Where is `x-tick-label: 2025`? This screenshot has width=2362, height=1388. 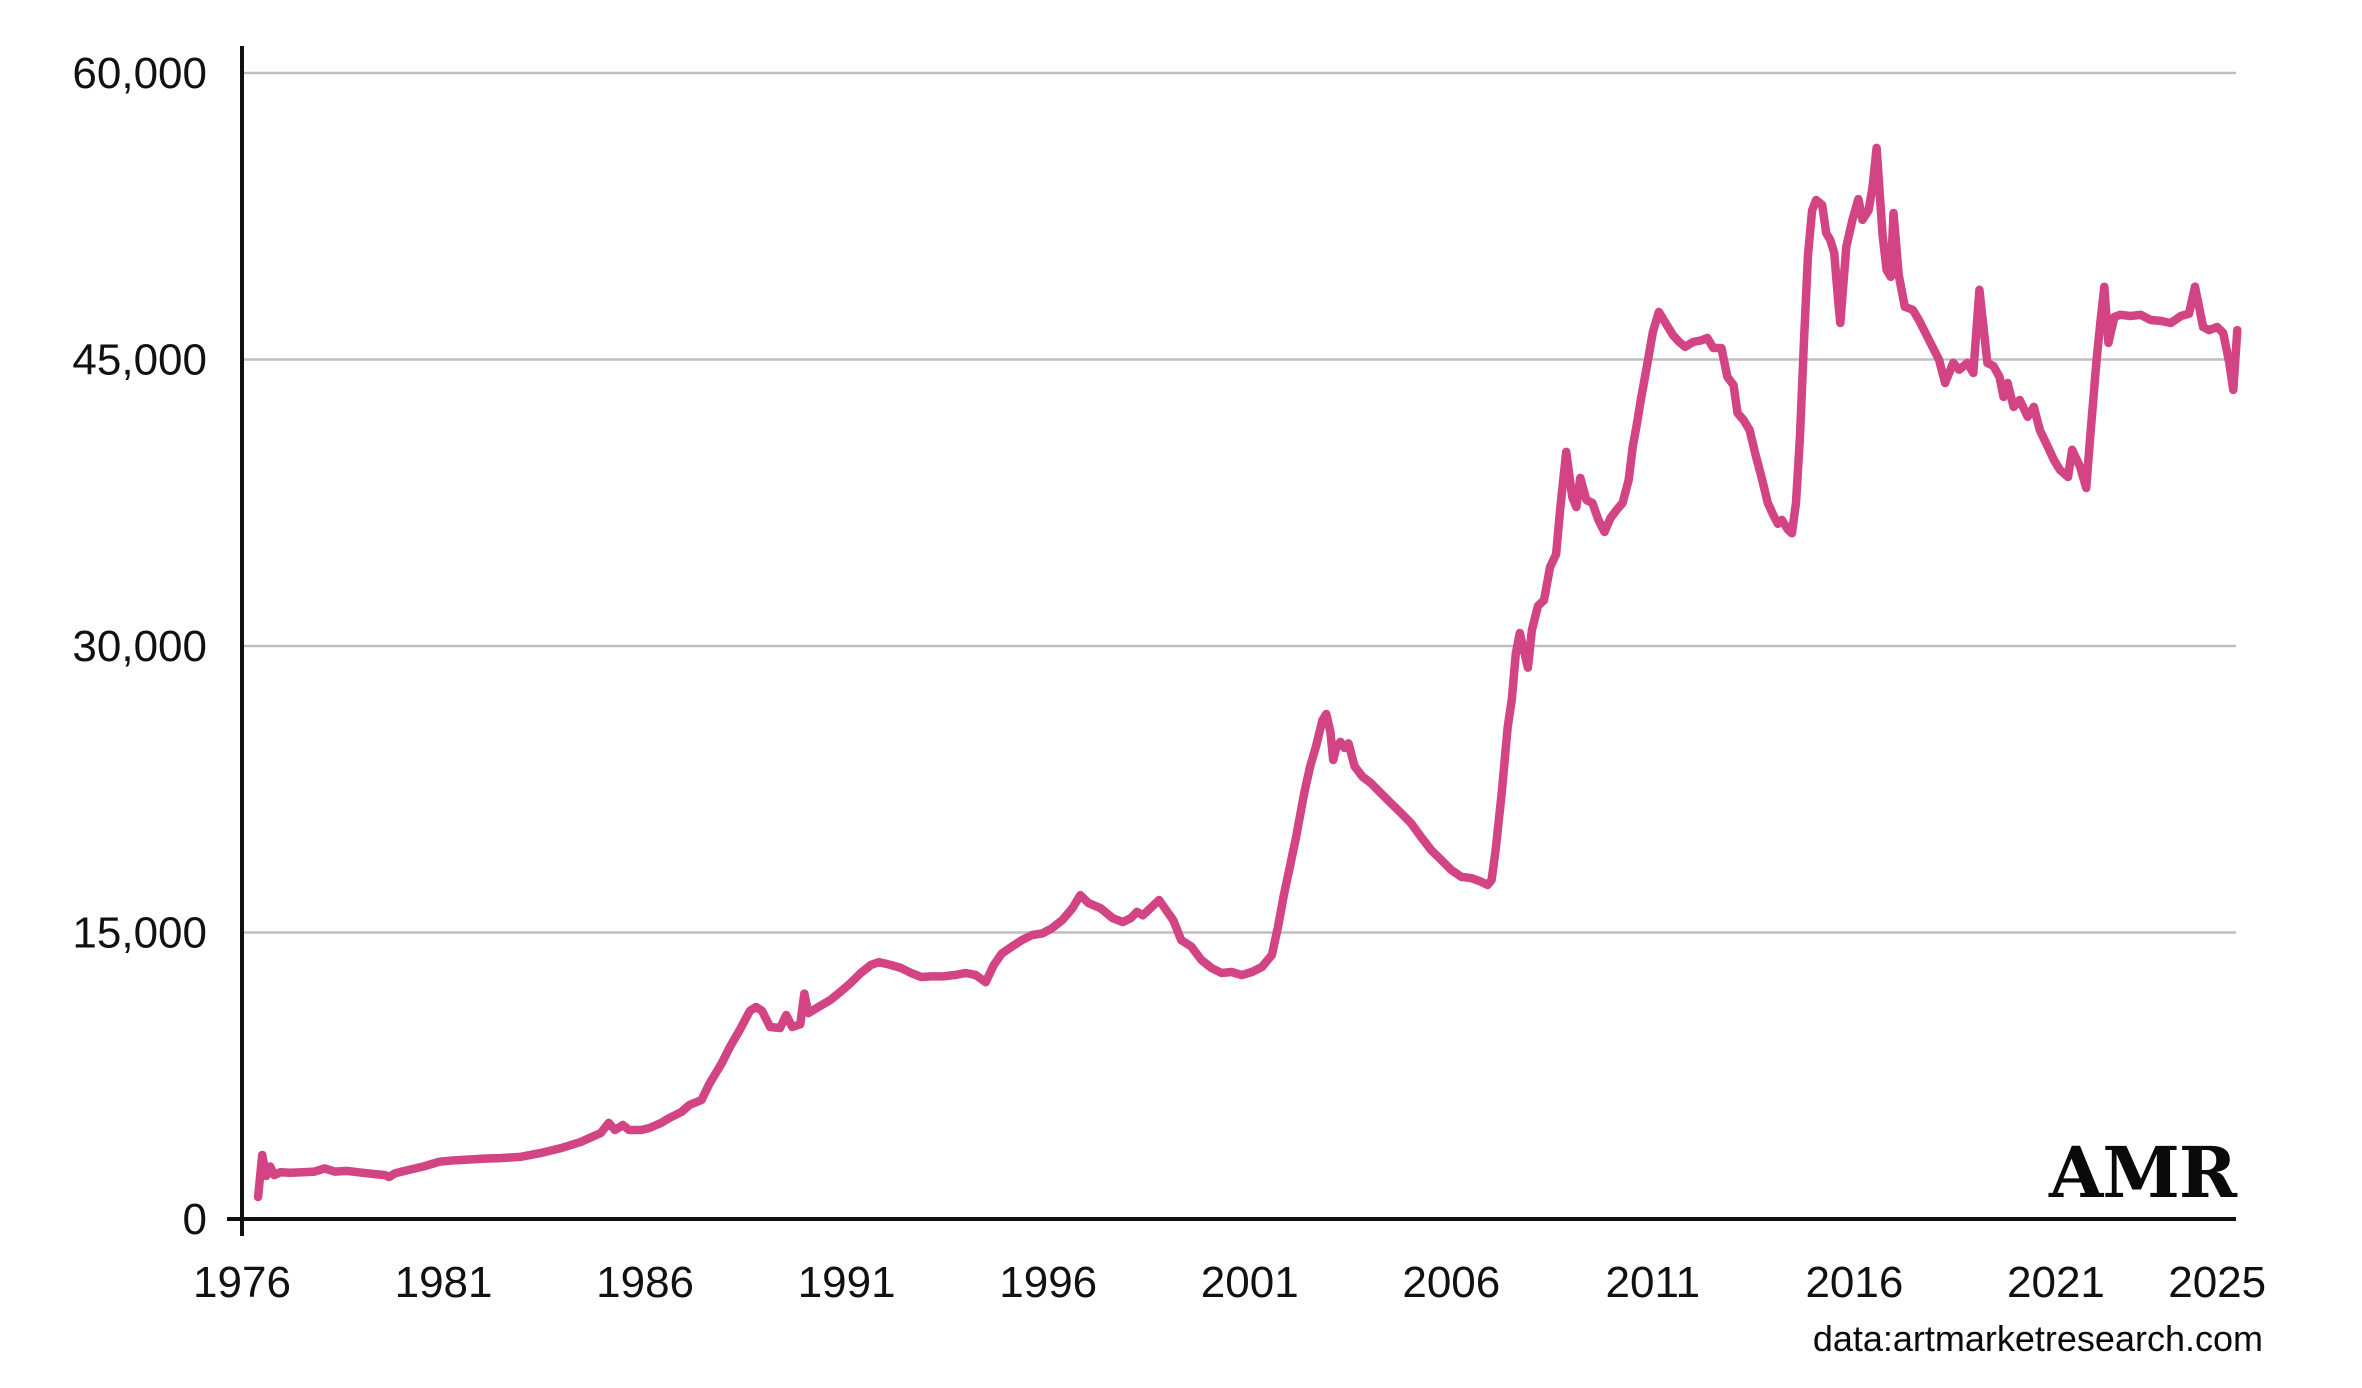
x-tick-label: 2025 is located at coordinates (2217, 1282).